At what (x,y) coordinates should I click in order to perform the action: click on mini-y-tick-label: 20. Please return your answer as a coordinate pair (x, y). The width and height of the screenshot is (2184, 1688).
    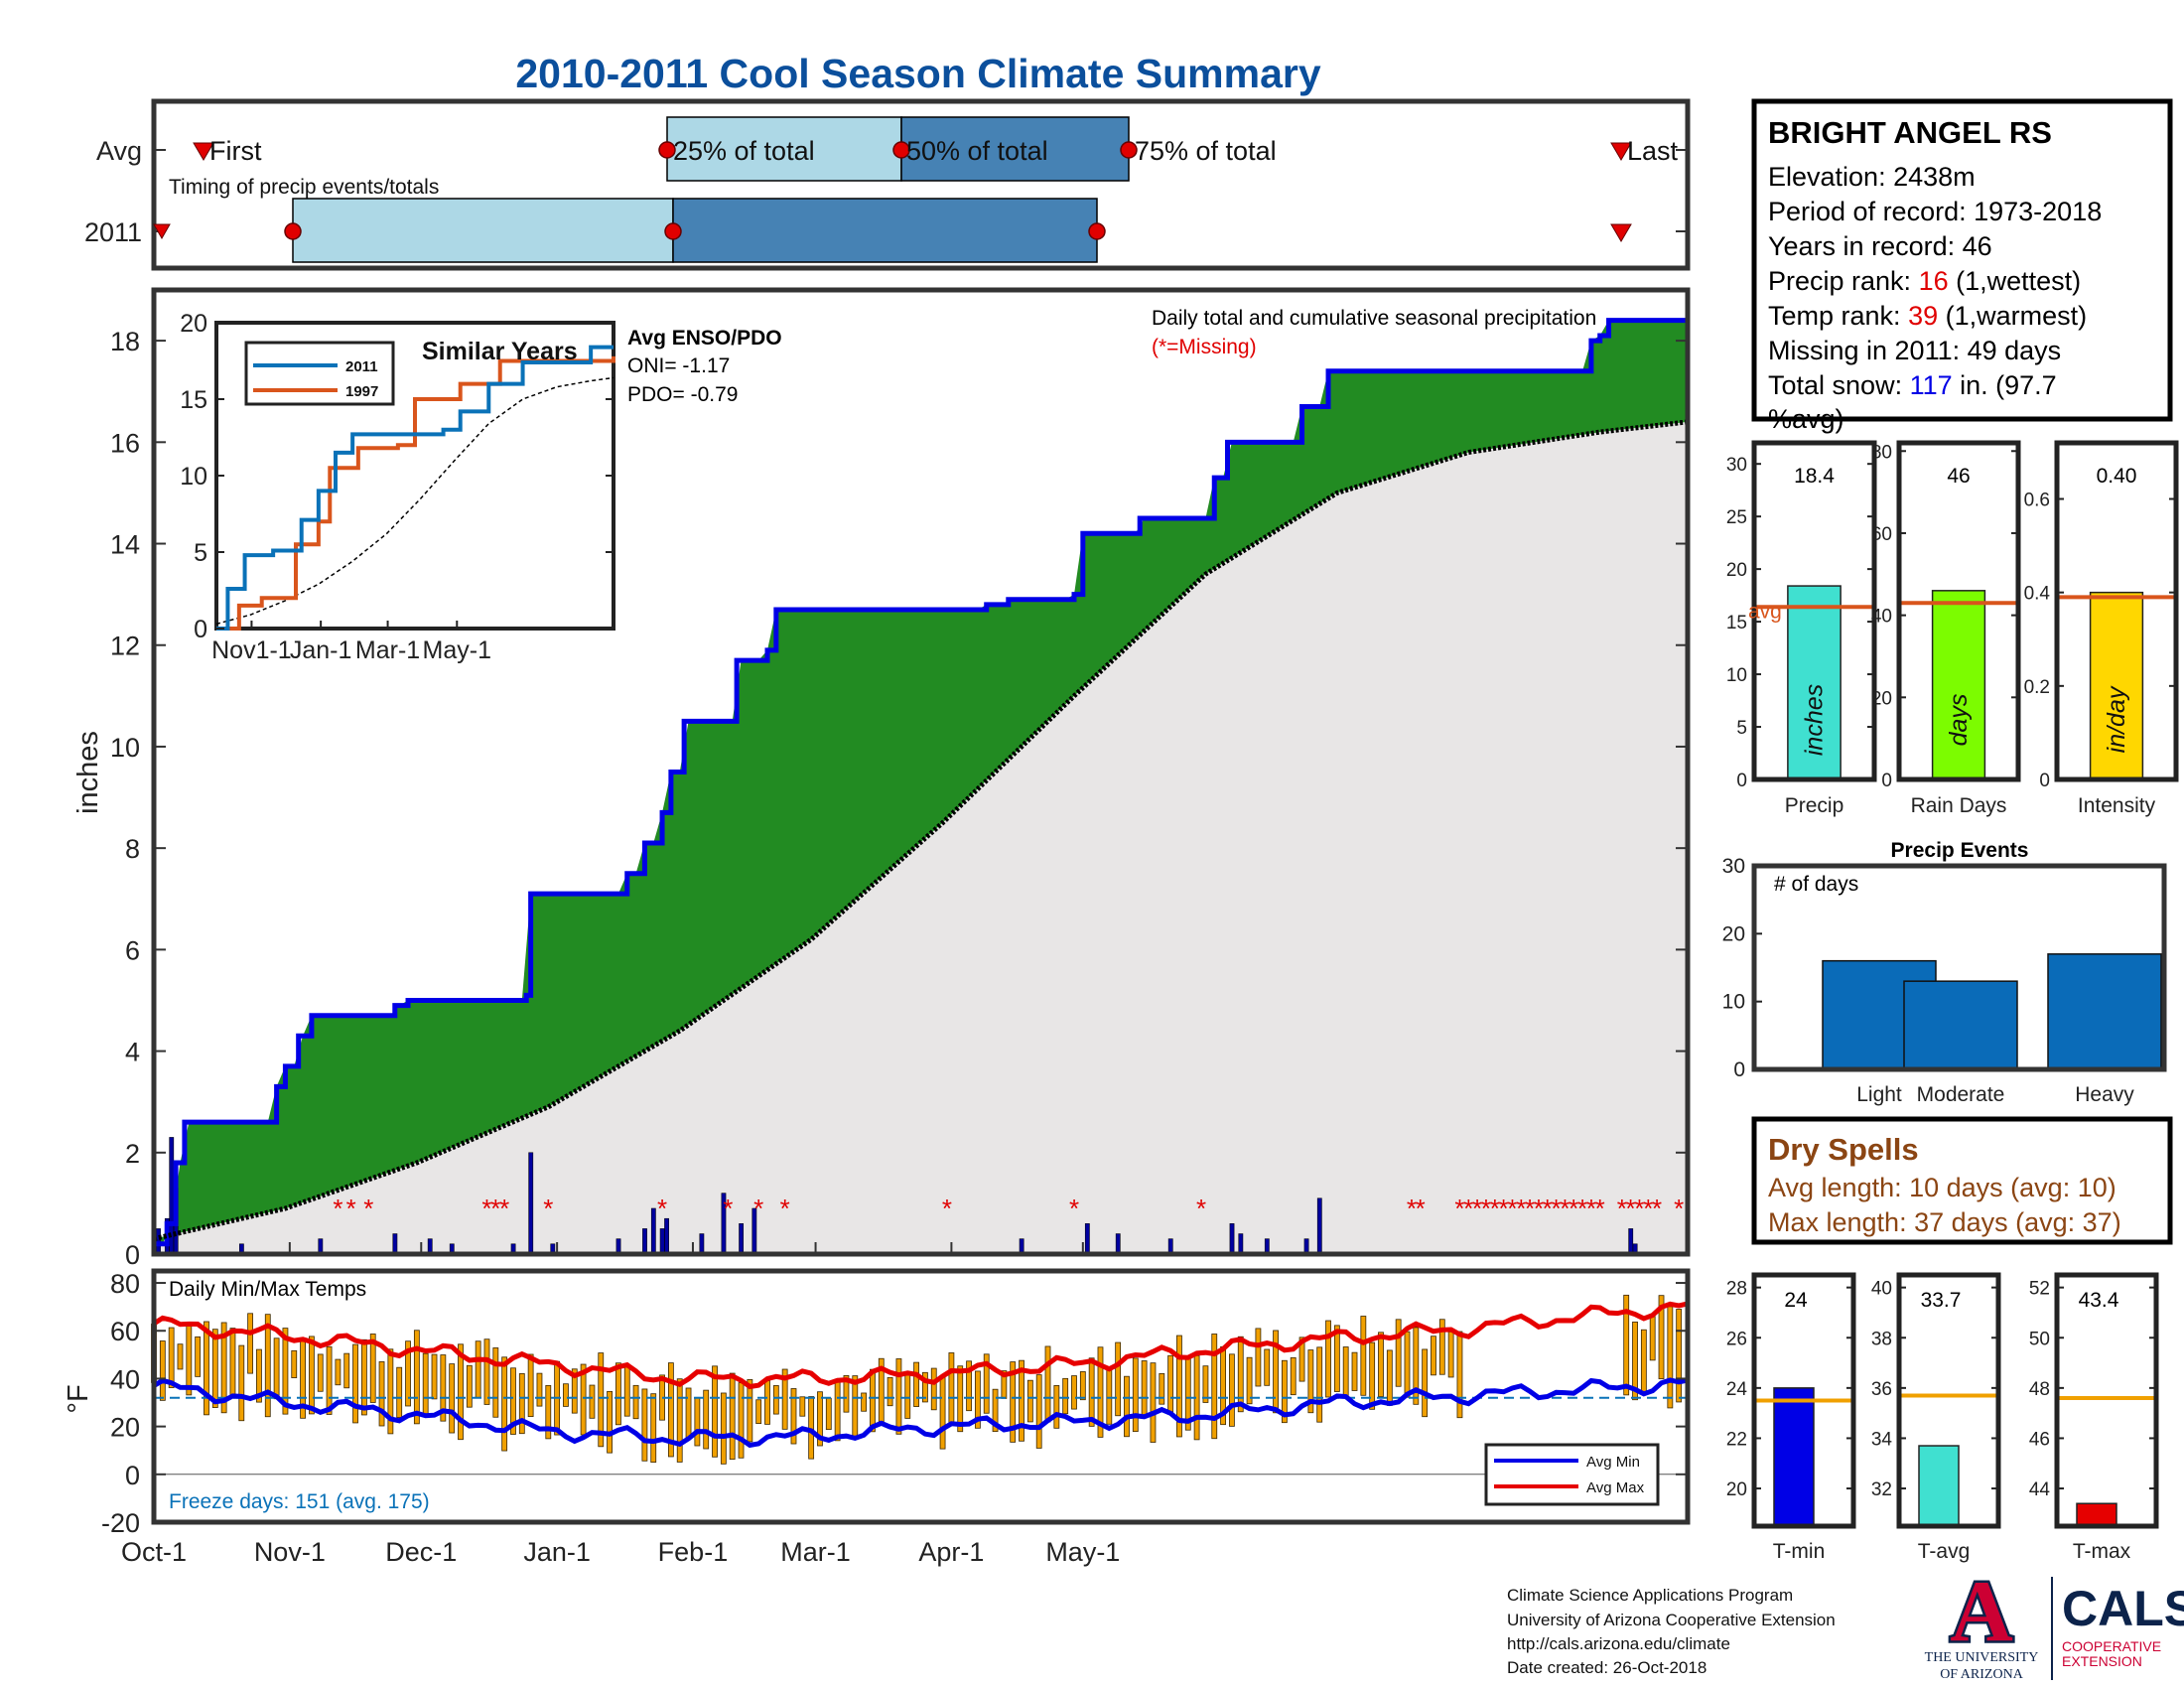
    Looking at the image, I should click on (1881, 698).